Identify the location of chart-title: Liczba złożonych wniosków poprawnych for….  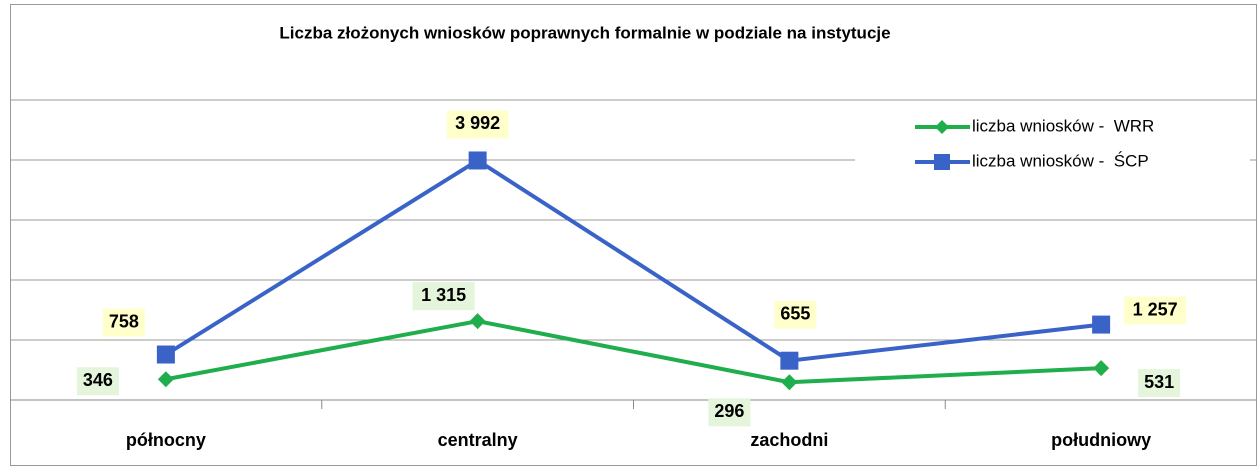
(584, 32).